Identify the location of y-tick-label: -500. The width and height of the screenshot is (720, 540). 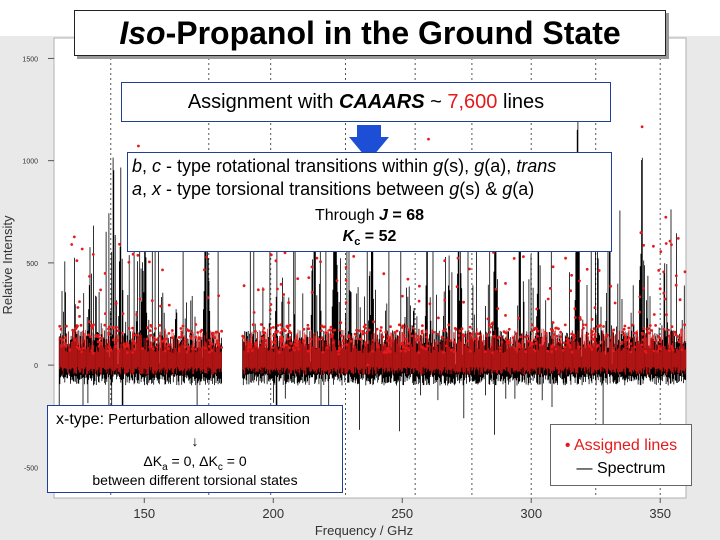
(31, 468).